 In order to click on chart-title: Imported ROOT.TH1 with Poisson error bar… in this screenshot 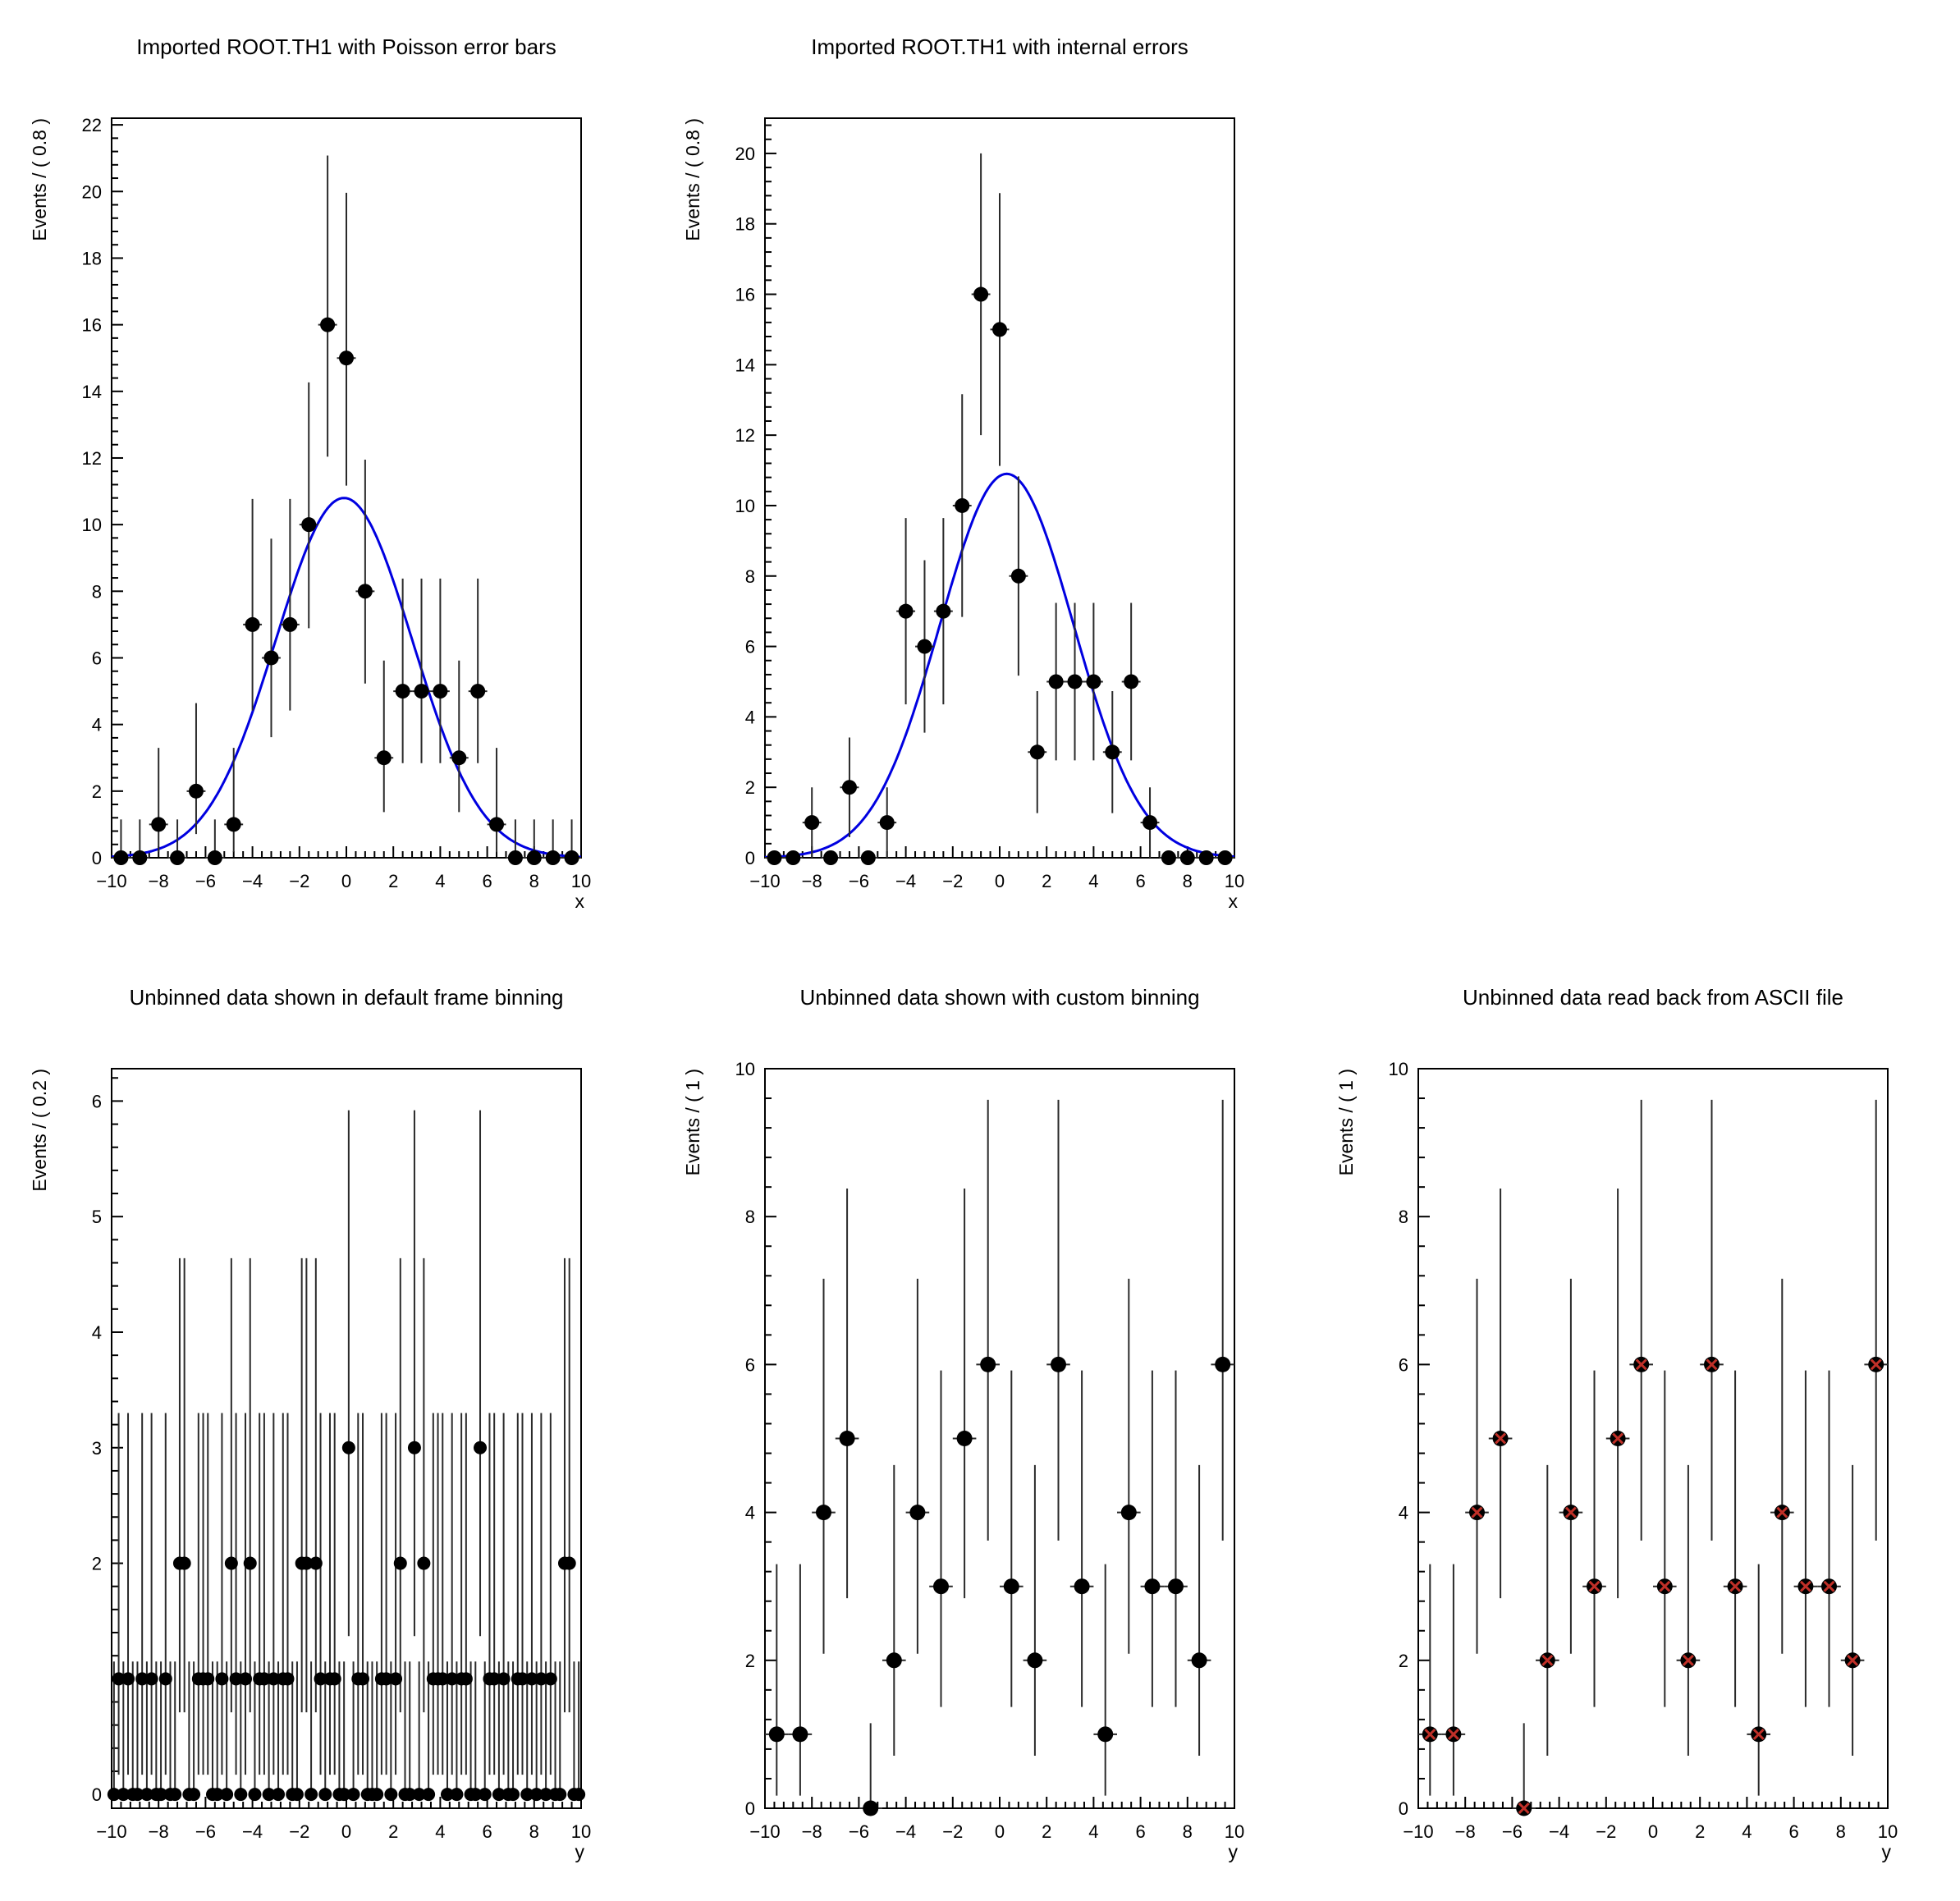, I will do `click(346, 46)`.